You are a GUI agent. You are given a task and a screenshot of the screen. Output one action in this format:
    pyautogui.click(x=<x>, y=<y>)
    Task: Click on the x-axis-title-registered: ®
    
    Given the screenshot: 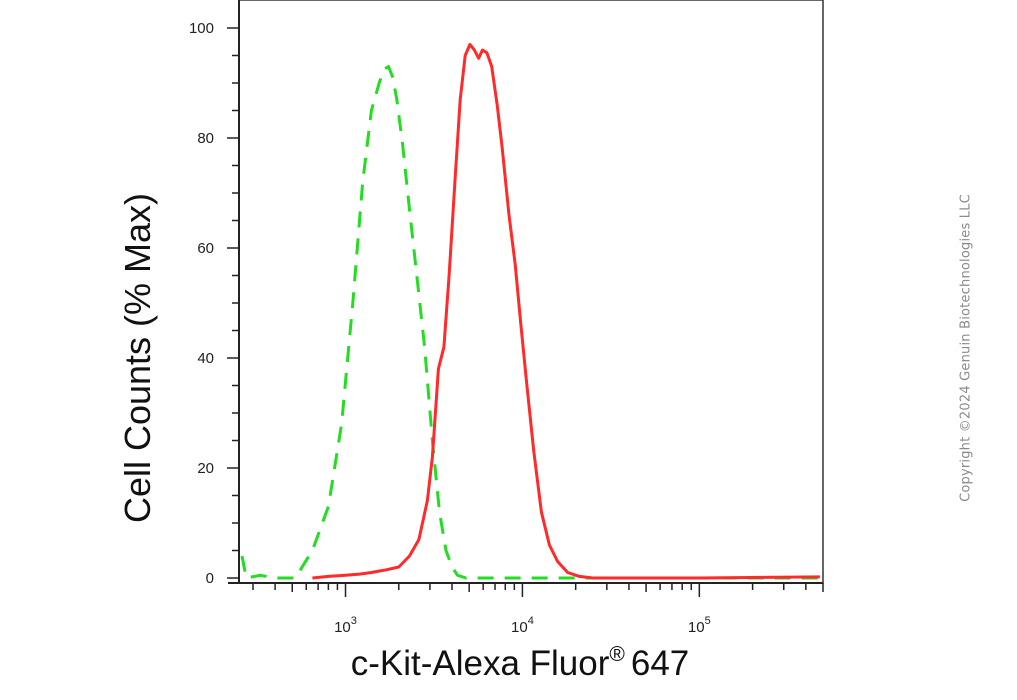 What is the action you would take?
    pyautogui.click(x=617, y=654)
    